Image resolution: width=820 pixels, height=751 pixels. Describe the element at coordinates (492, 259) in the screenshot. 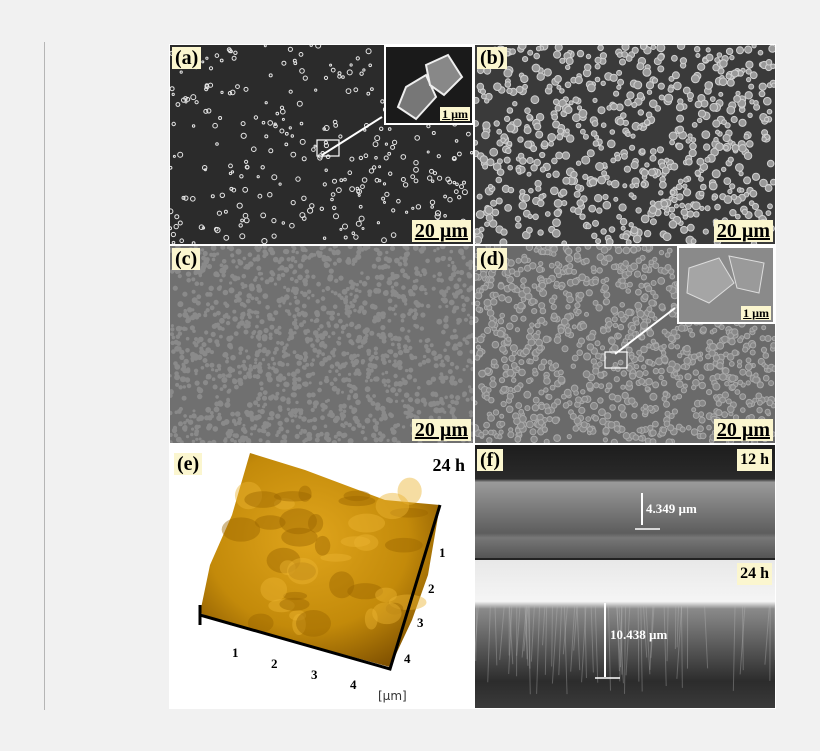

I see `panel-d-label: (d)` at that location.